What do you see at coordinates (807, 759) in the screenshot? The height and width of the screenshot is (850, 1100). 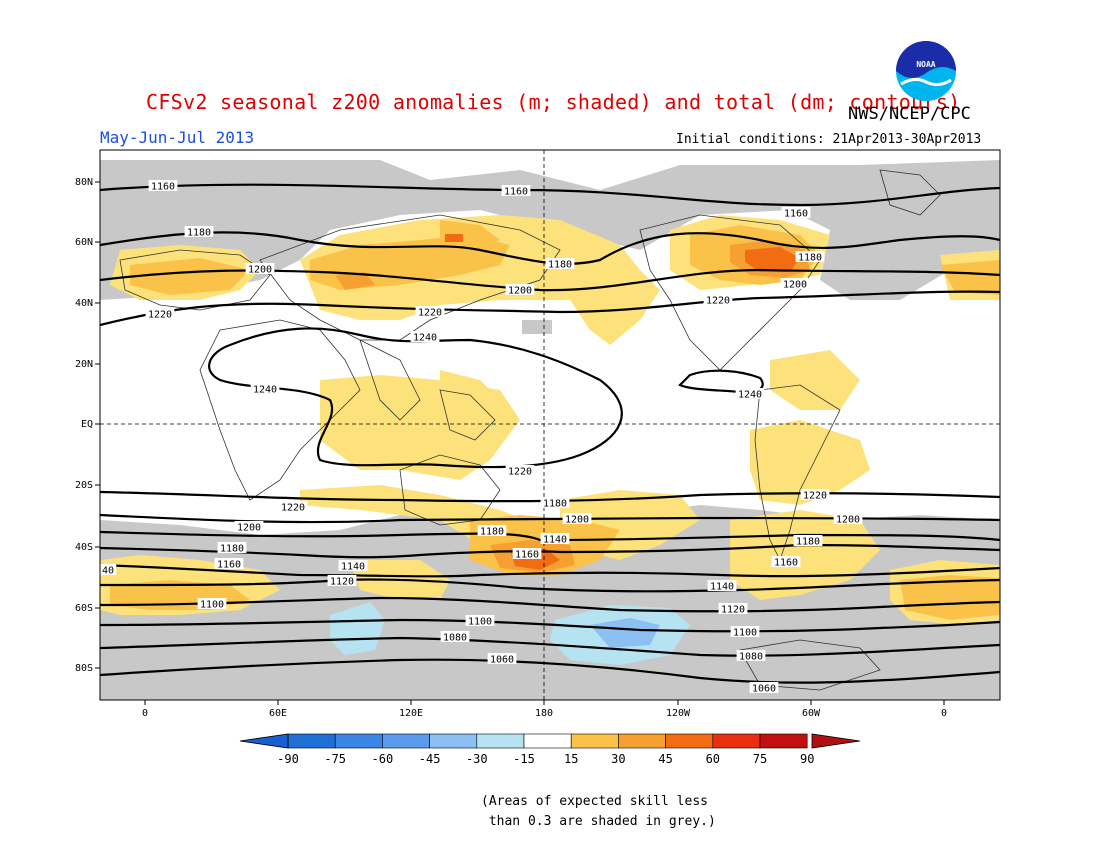 I see `colorbar-tick-label: 90` at bounding box center [807, 759].